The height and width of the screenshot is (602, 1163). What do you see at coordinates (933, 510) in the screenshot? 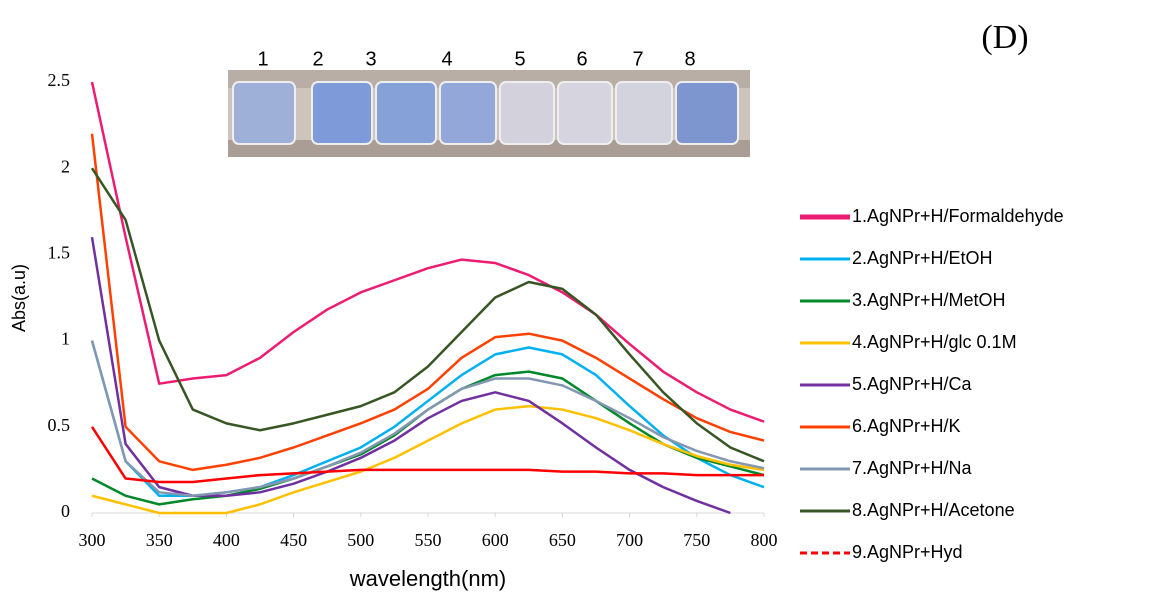
I see `legend-label: 8.AgNPr+H/Acetone` at bounding box center [933, 510].